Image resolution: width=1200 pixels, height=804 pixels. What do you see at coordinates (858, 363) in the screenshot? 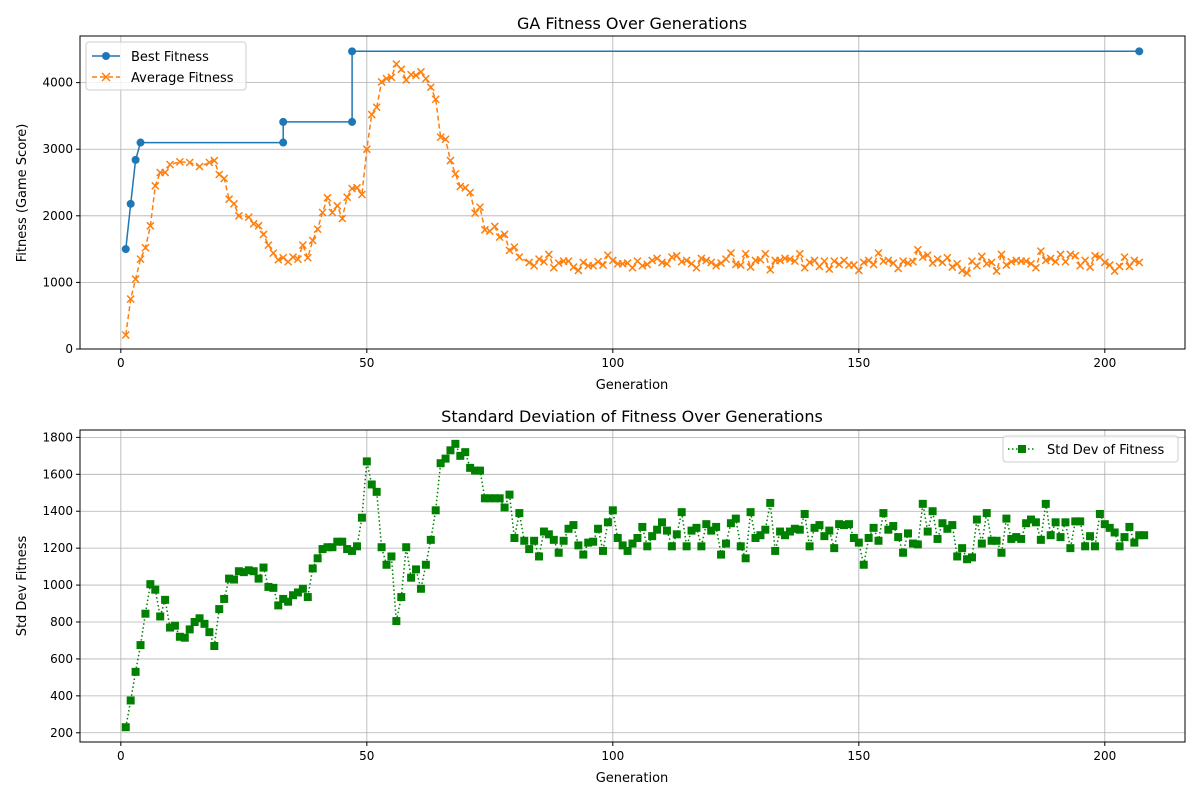
I see `x-tick-label: 150` at bounding box center [858, 363].